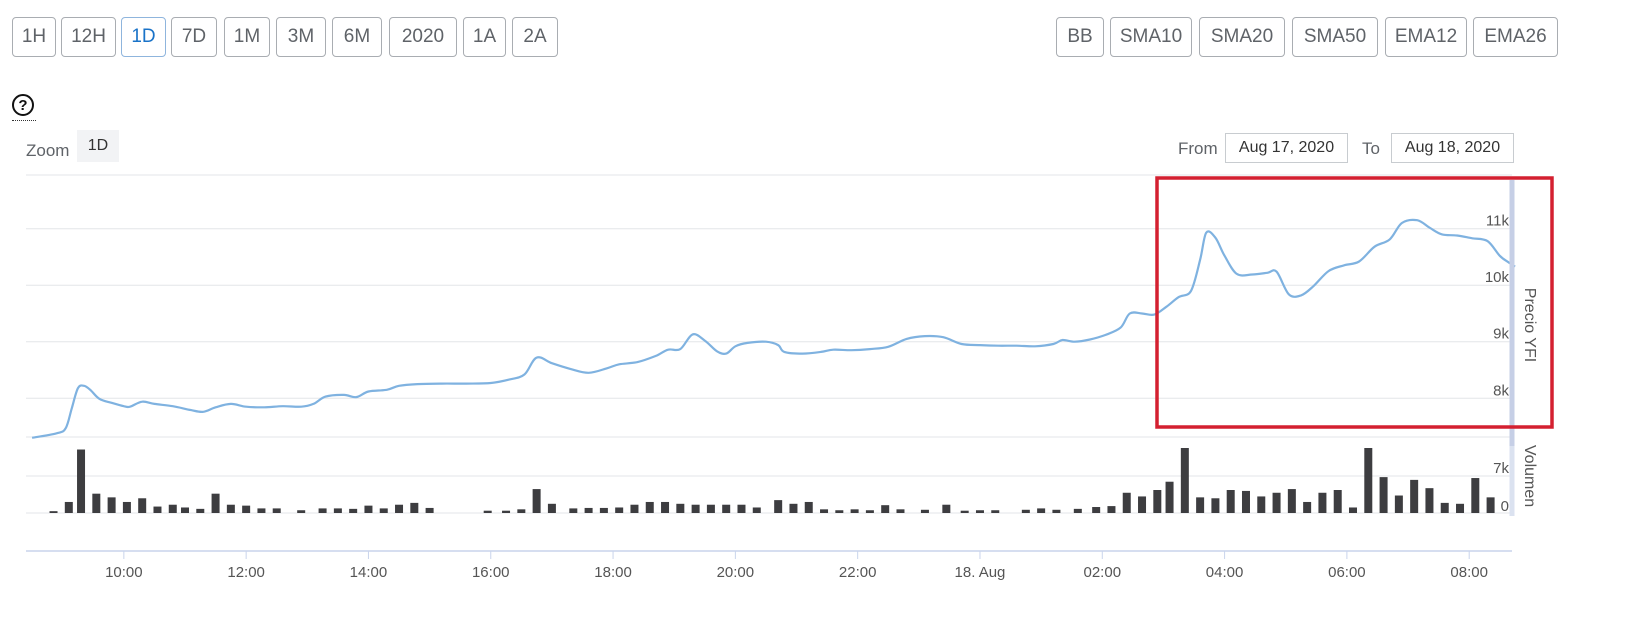  I want to click on price-axis-title: Precio YFI, so click(1529, 325).